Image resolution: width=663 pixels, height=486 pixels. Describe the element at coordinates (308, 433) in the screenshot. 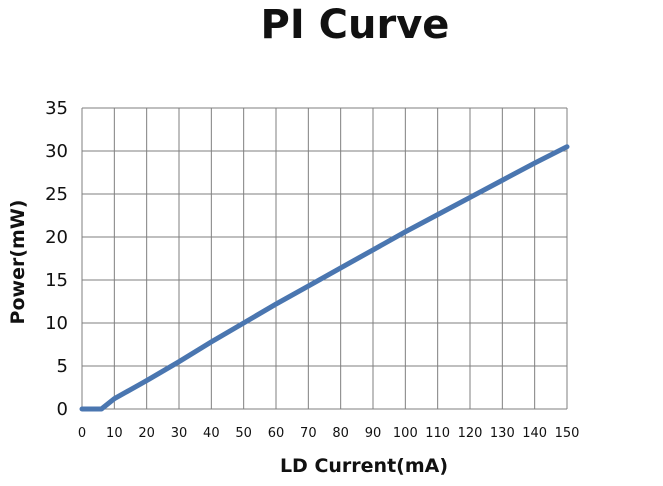

I see `x-tick-label: 70` at that location.